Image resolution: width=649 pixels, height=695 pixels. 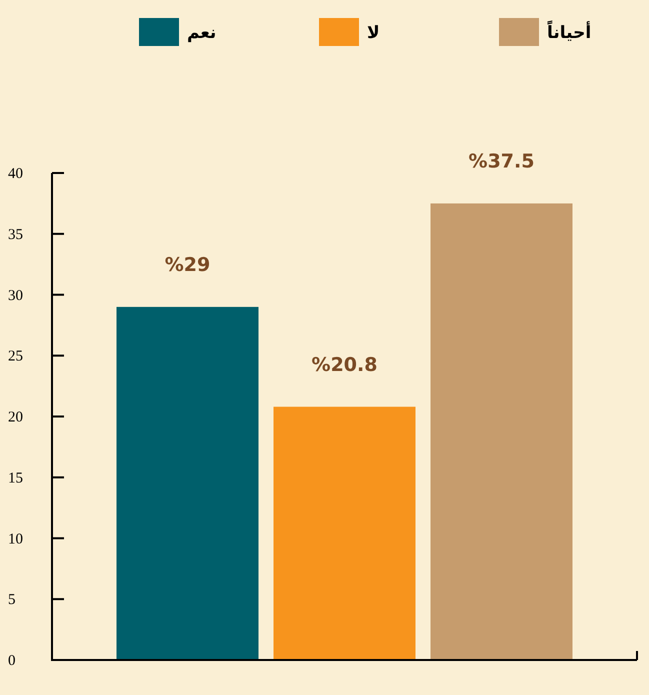 I want to click on y-tick-label: 30, so click(x=15, y=296).